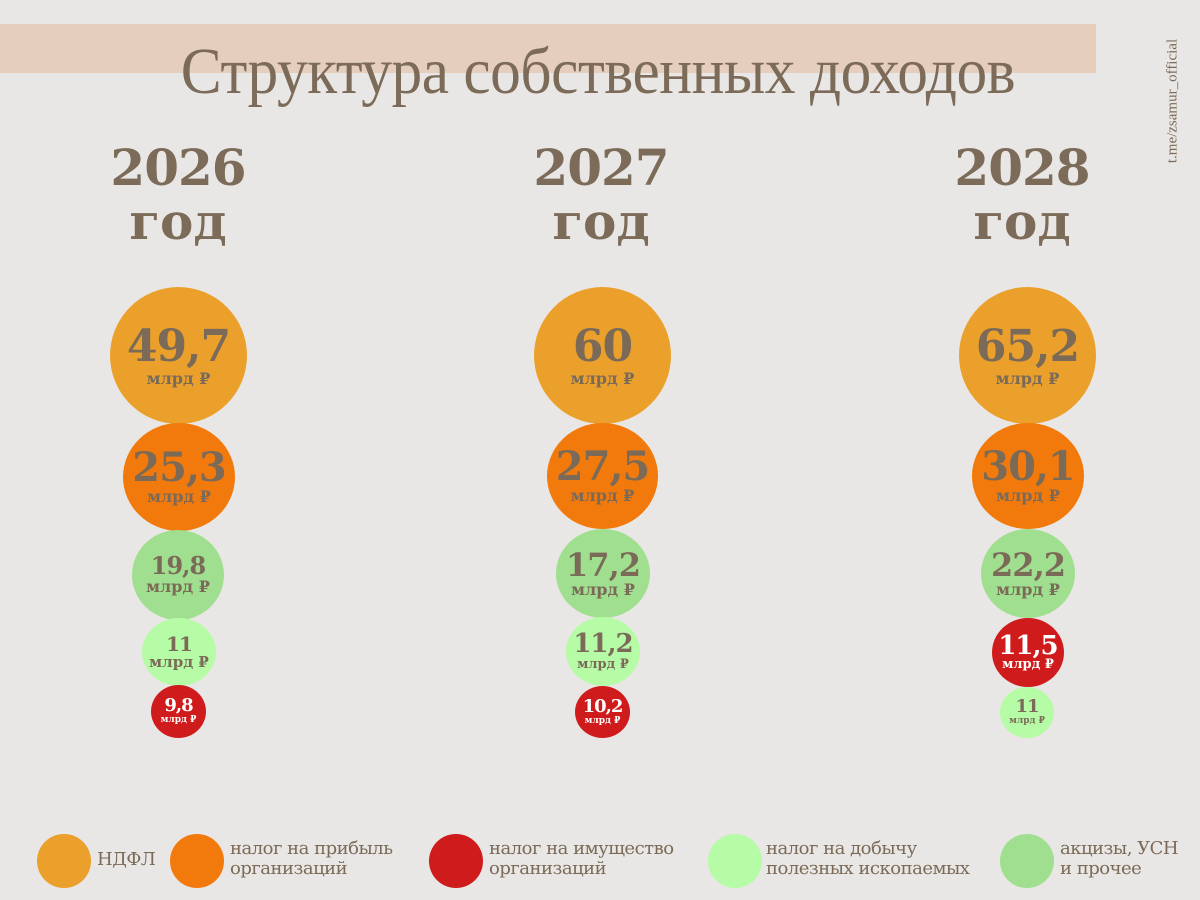 The height and width of the screenshot is (900, 1200). I want to click on bubble-2026-property: 9,8 млрд ₽, so click(178, 711).